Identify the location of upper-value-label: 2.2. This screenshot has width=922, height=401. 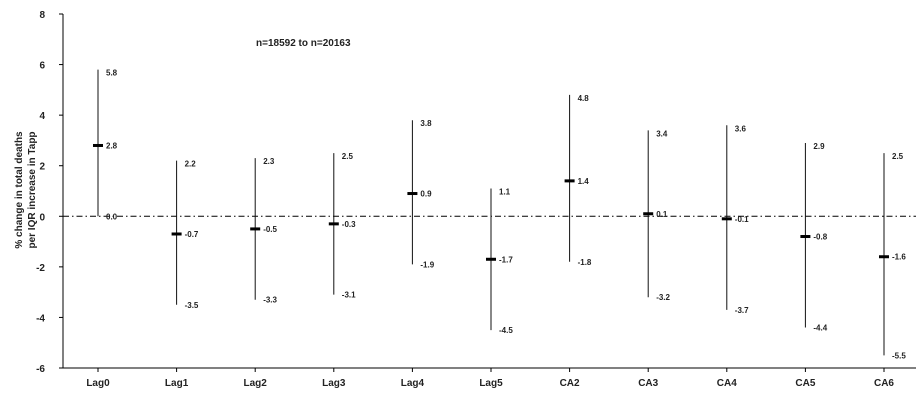
(191, 164).